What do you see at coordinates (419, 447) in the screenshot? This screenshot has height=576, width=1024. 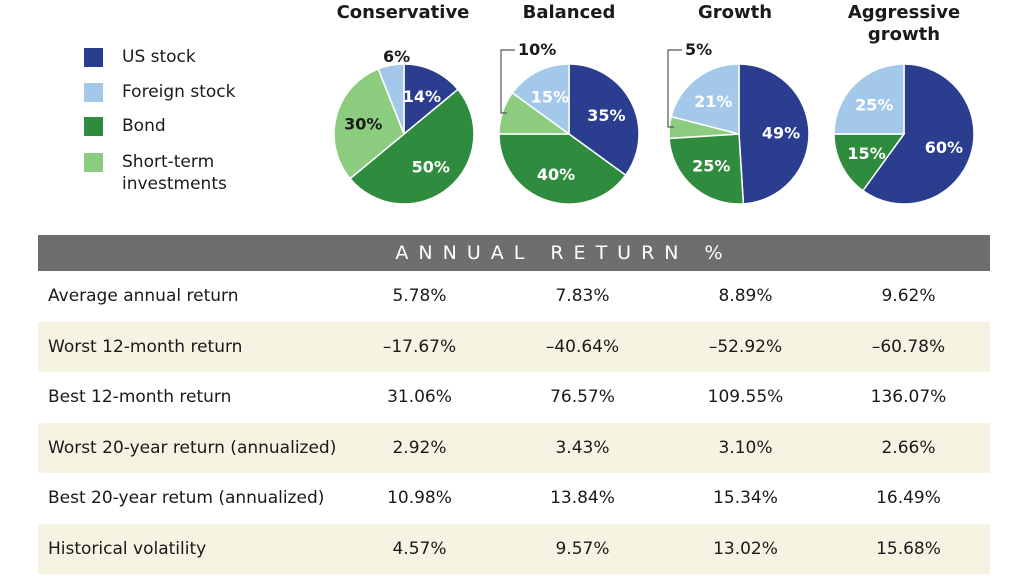 I see `cell: 2.92%` at bounding box center [419, 447].